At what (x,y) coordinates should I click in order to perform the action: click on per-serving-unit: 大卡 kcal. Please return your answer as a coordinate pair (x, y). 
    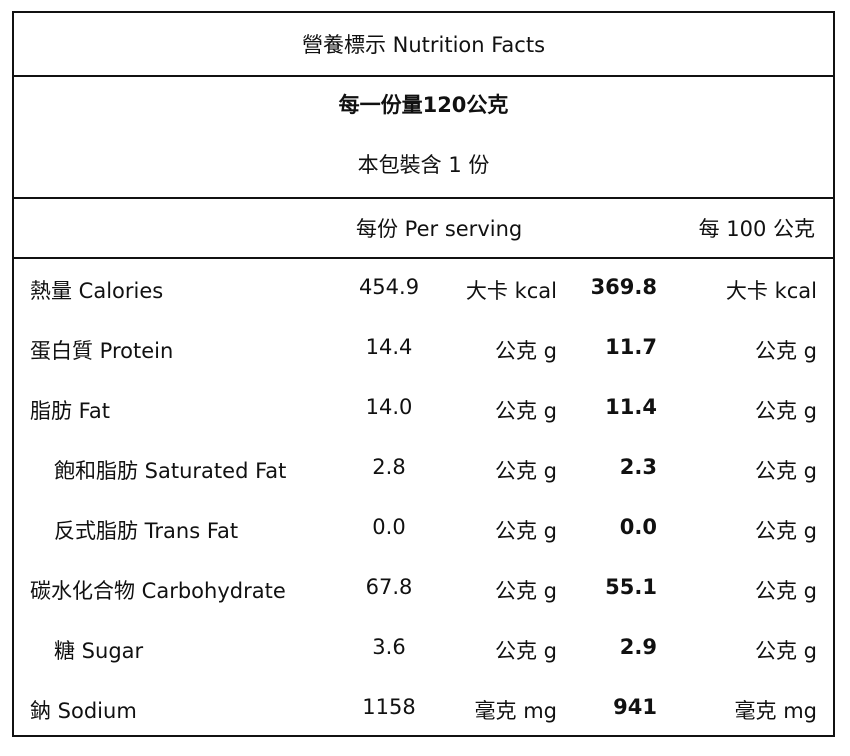
    Looking at the image, I should click on (511, 291).